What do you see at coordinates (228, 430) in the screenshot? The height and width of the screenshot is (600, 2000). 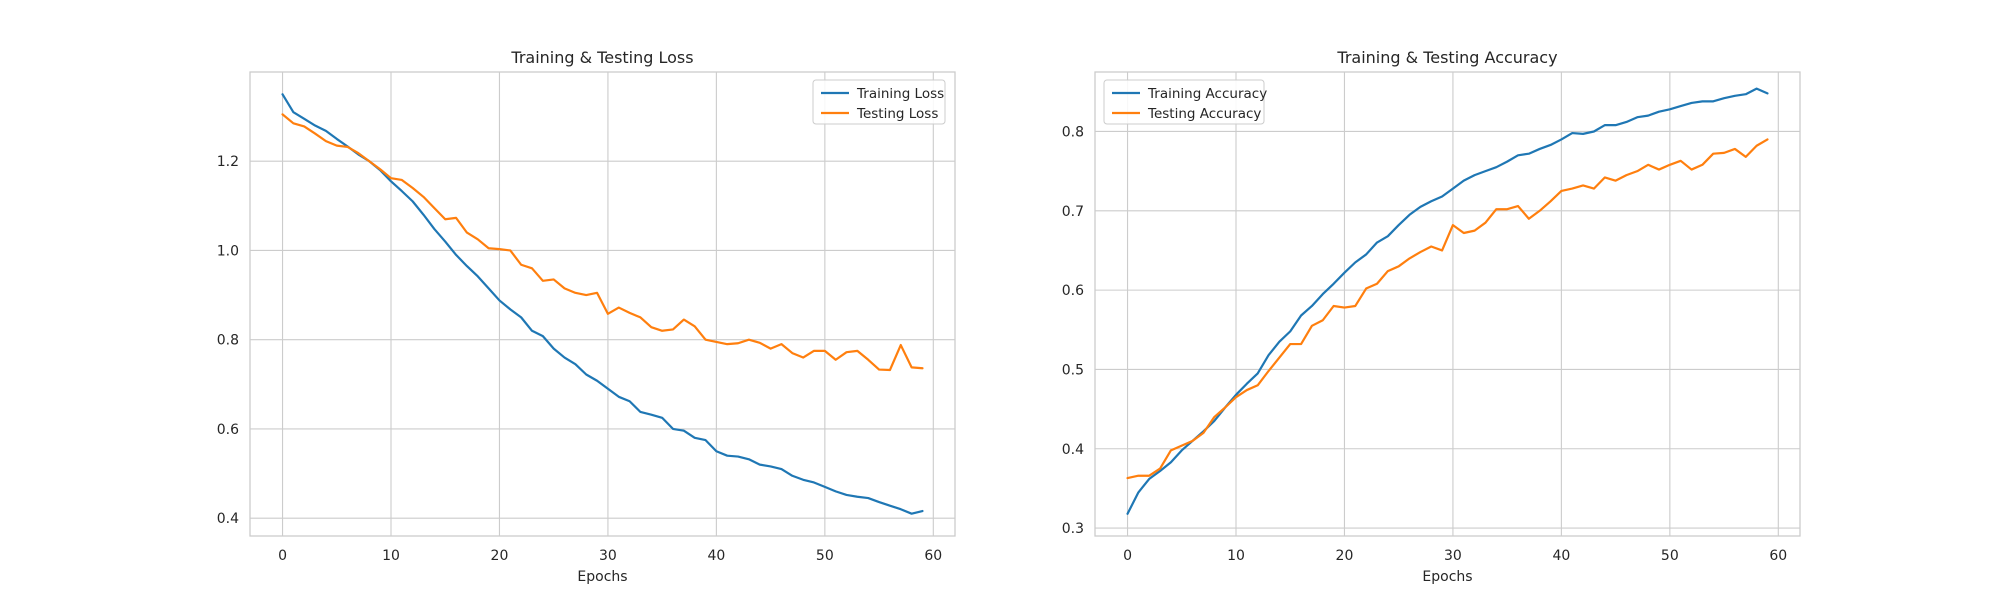 I see `chart-0-ytick-label-0_6: 0.6` at bounding box center [228, 430].